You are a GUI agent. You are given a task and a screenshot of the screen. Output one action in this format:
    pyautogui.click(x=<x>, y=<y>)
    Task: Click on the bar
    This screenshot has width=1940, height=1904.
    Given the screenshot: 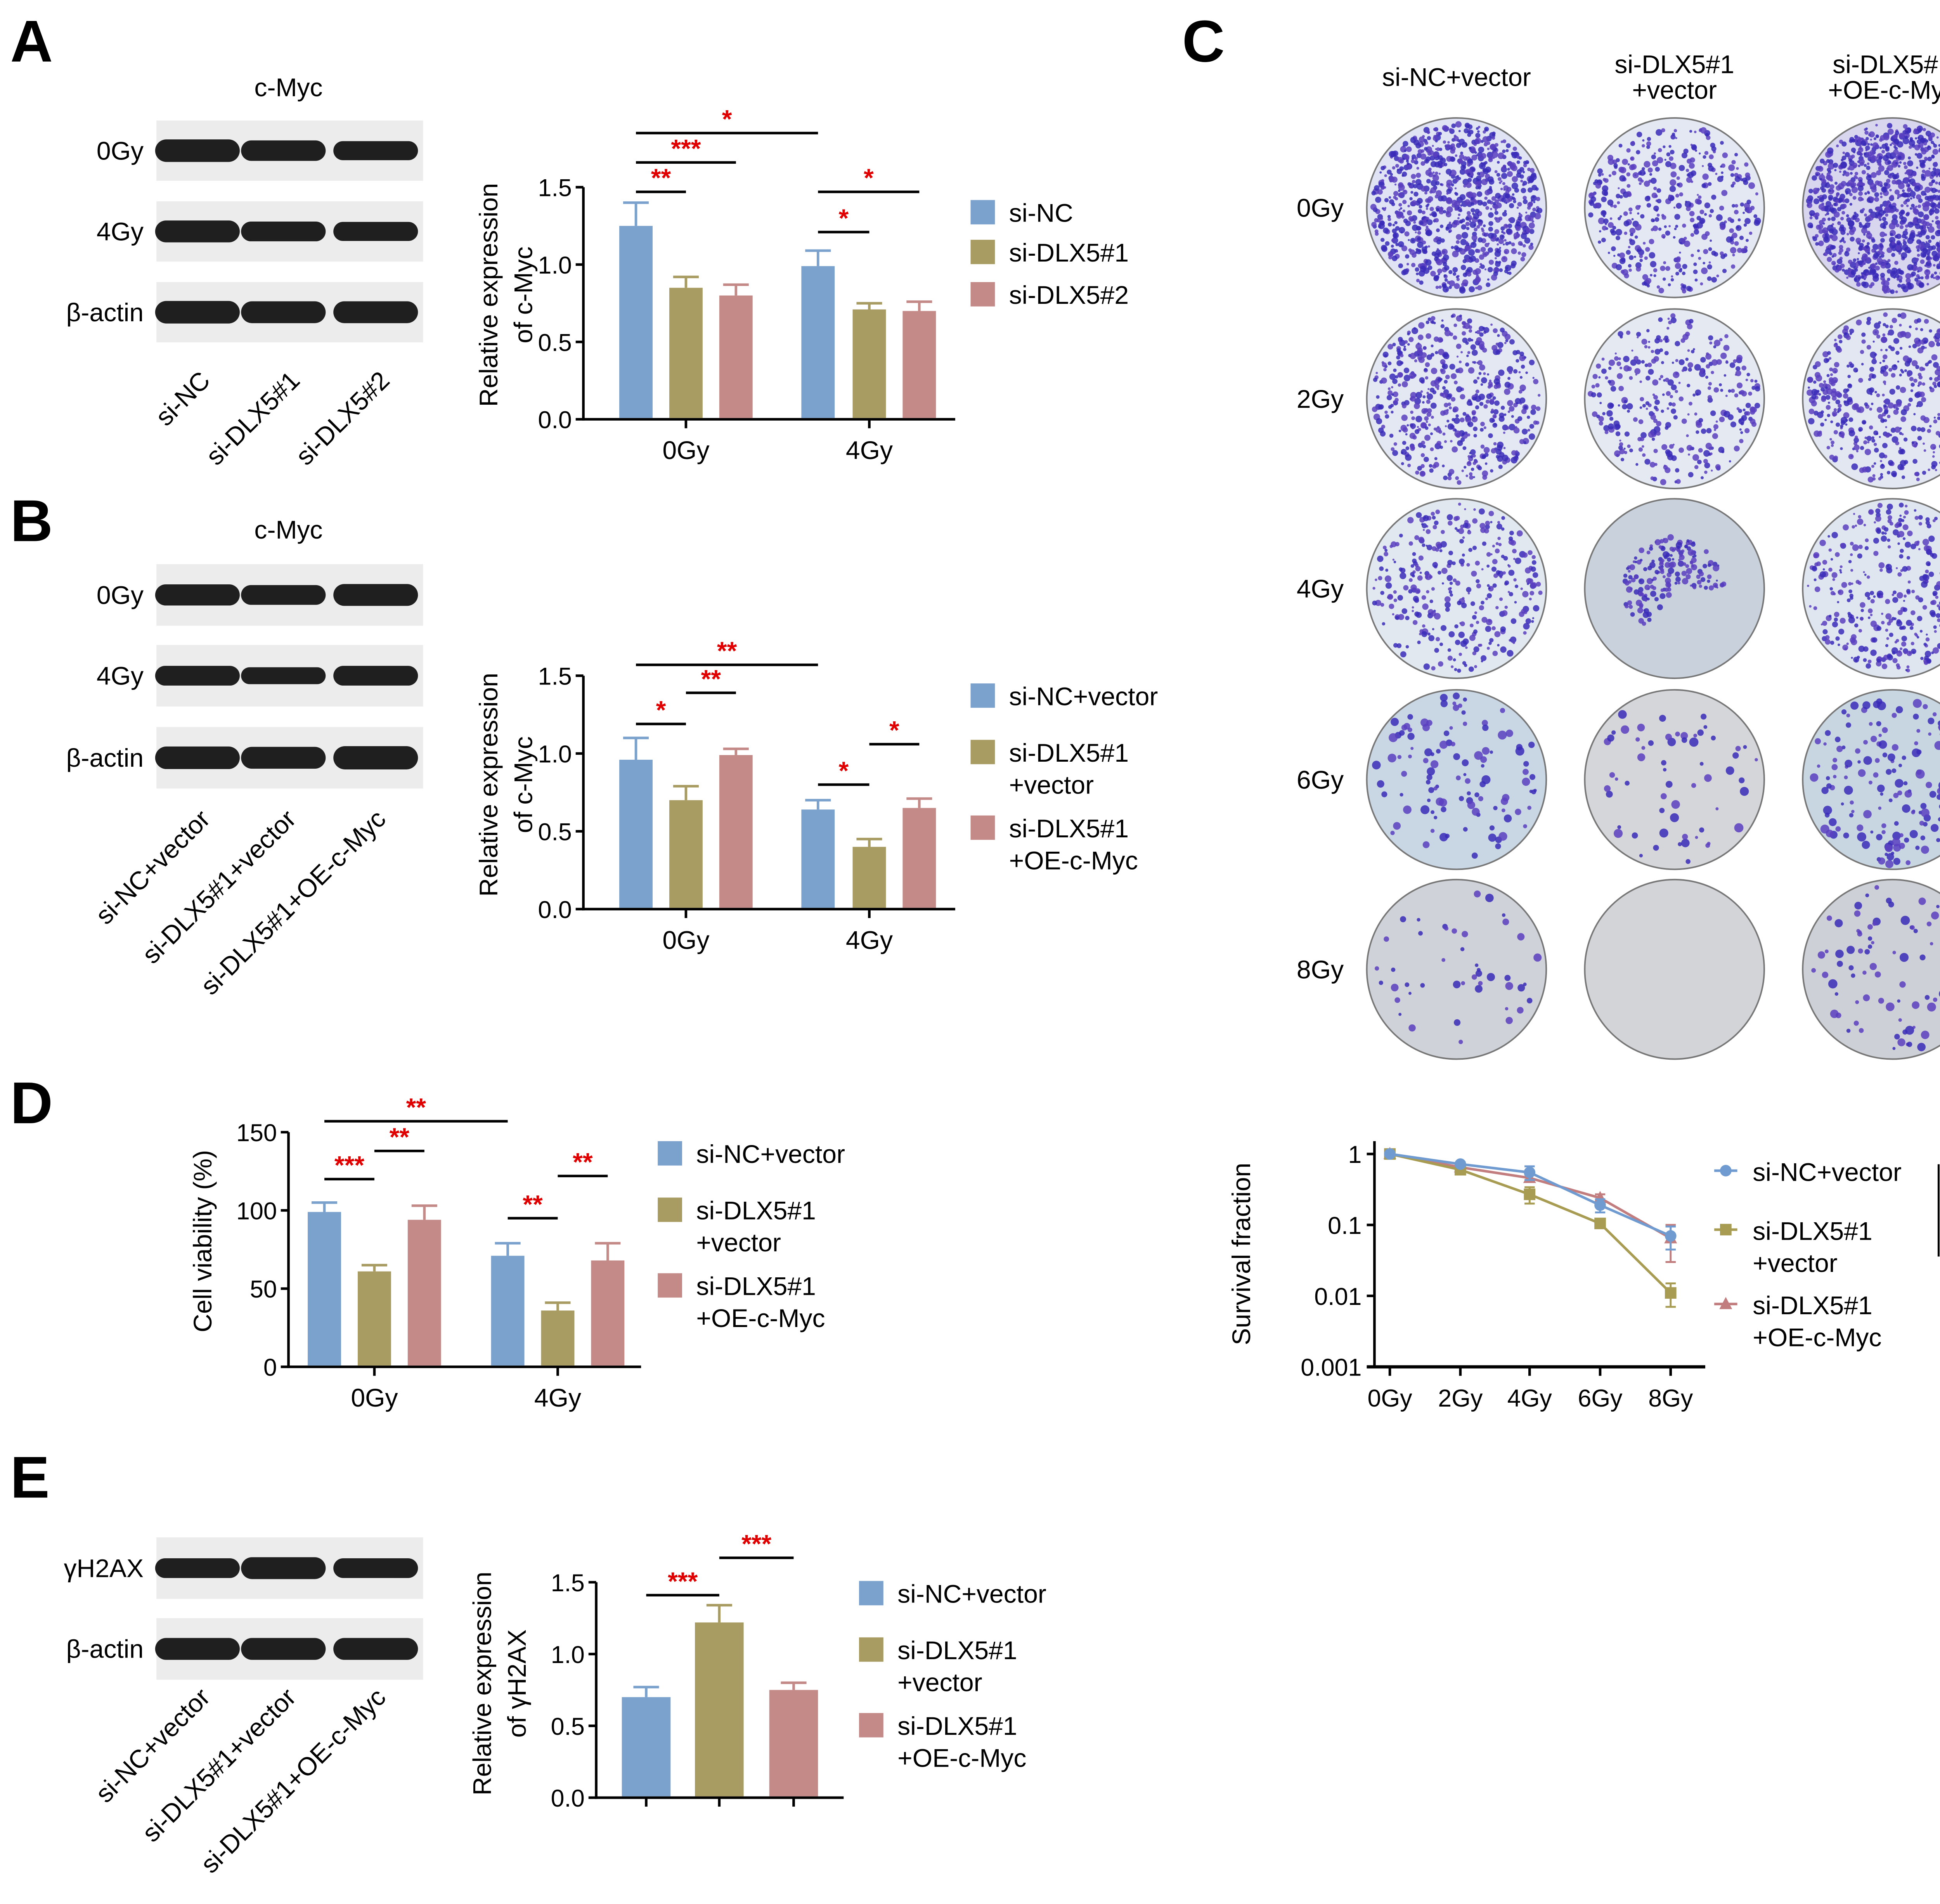 What is the action you would take?
    pyautogui.click(x=736, y=356)
    